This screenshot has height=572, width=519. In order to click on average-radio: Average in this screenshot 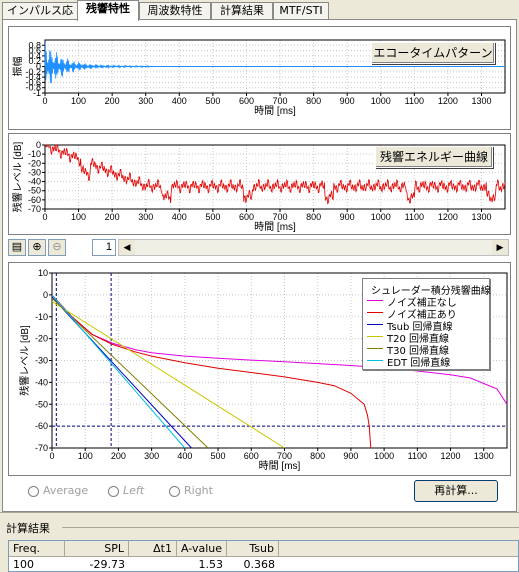, I will do `click(58, 491)`.